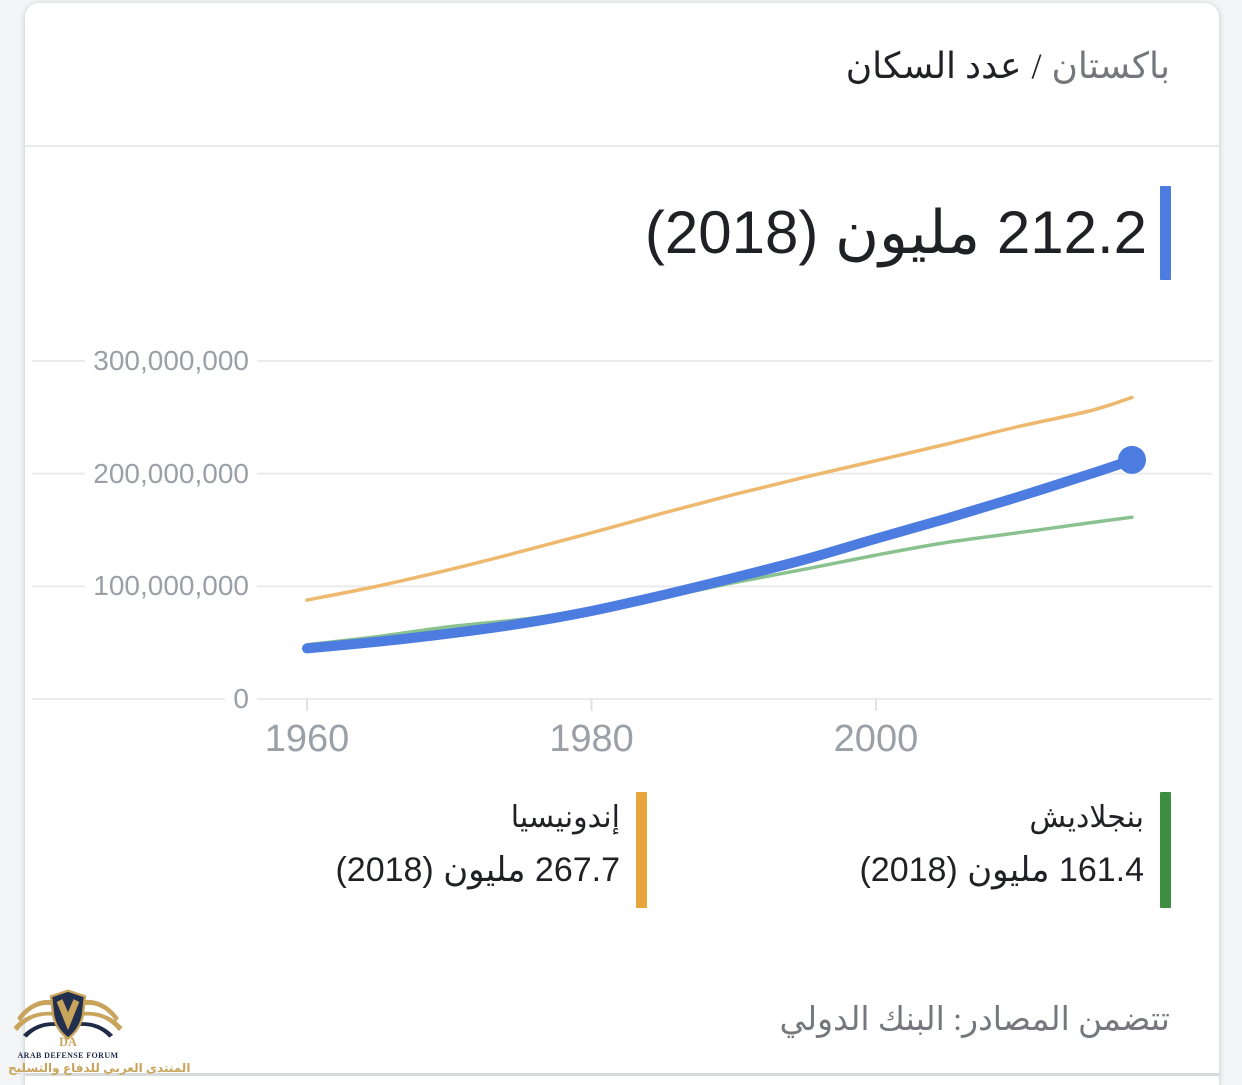 The image size is (1242, 1085). Describe the element at coordinates (99, 1068) in the screenshot. I see `watermark-name-ar: المنتدى العربي للدفاع والتسليح` at that location.